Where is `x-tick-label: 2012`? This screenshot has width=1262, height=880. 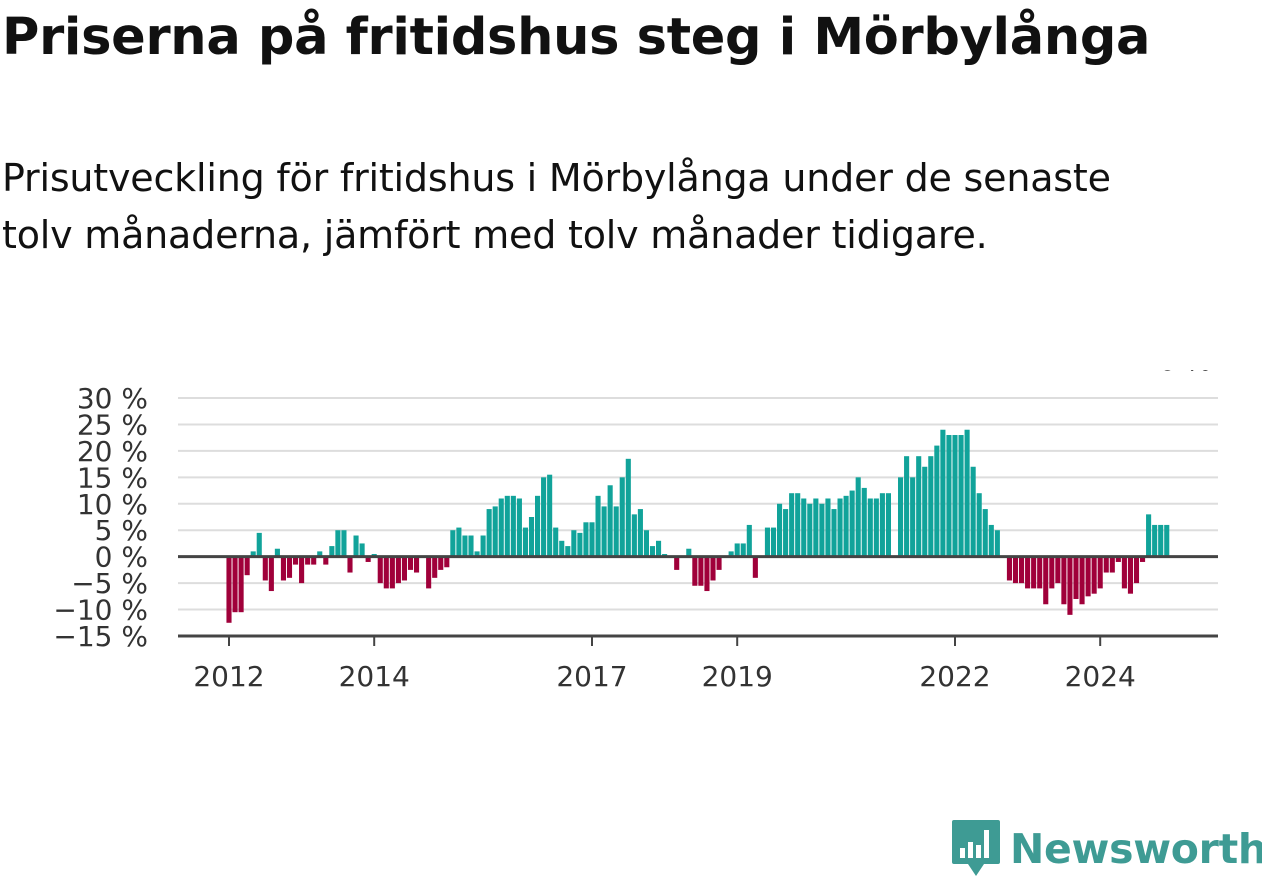 x-tick-label: 2012 is located at coordinates (228, 676).